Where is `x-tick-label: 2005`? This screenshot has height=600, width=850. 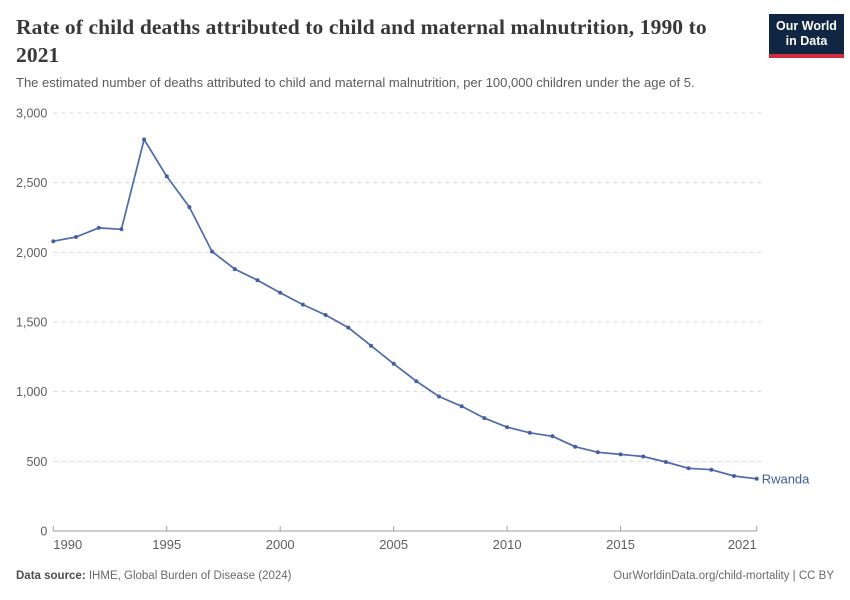 x-tick-label: 2005 is located at coordinates (393, 544).